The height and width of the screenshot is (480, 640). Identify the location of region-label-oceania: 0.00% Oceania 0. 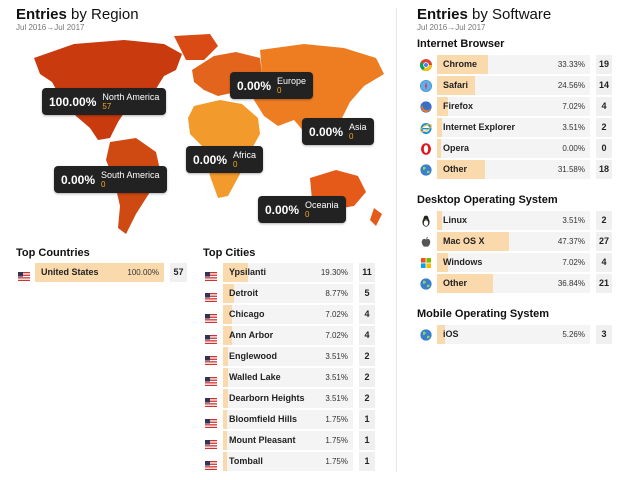
(302, 209).